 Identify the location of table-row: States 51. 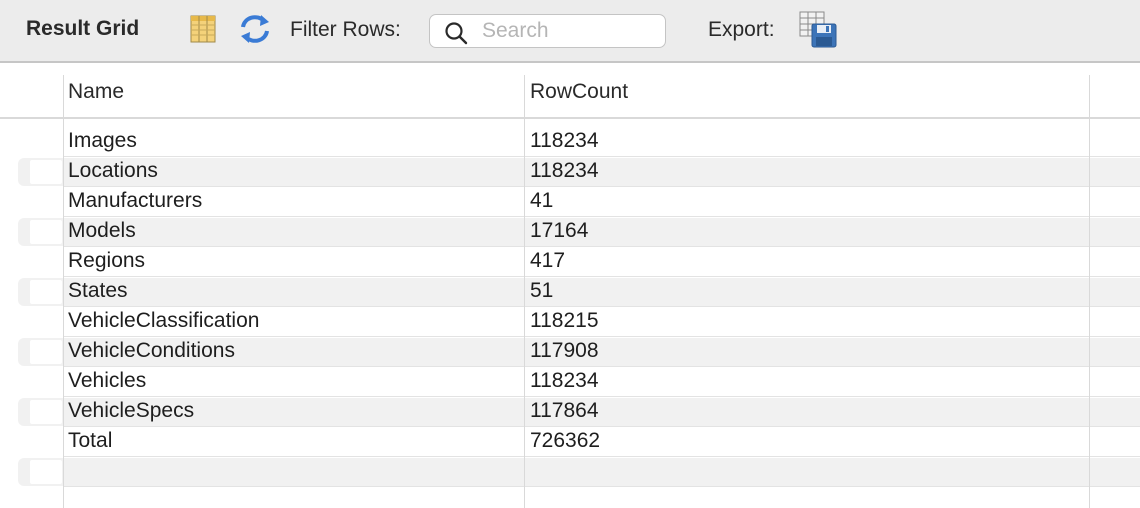
(570, 292).